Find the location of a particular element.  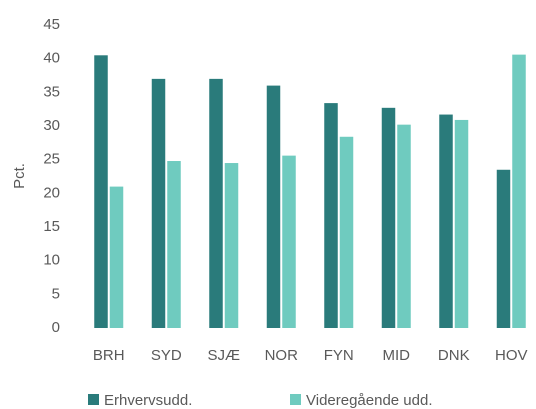

y-tick-label: 30 is located at coordinates (51, 125).